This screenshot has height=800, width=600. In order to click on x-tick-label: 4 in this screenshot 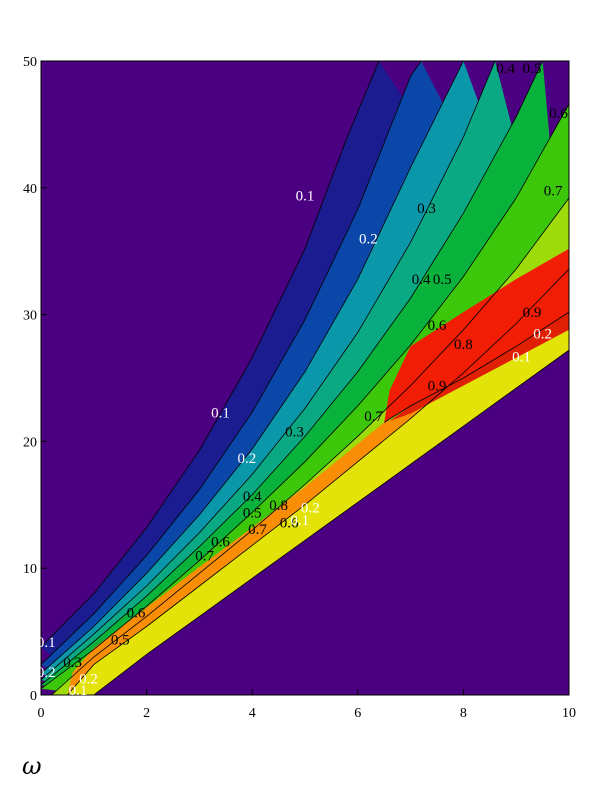, I will do `click(252, 713)`.